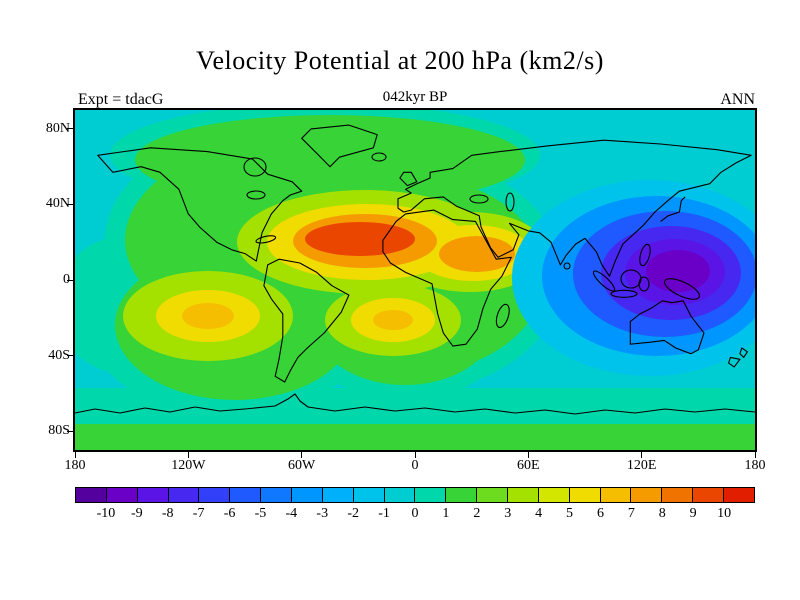 The height and width of the screenshot is (600, 800). What do you see at coordinates (415, 97) in the screenshot?
I see `time-label: 042kyr BP` at bounding box center [415, 97].